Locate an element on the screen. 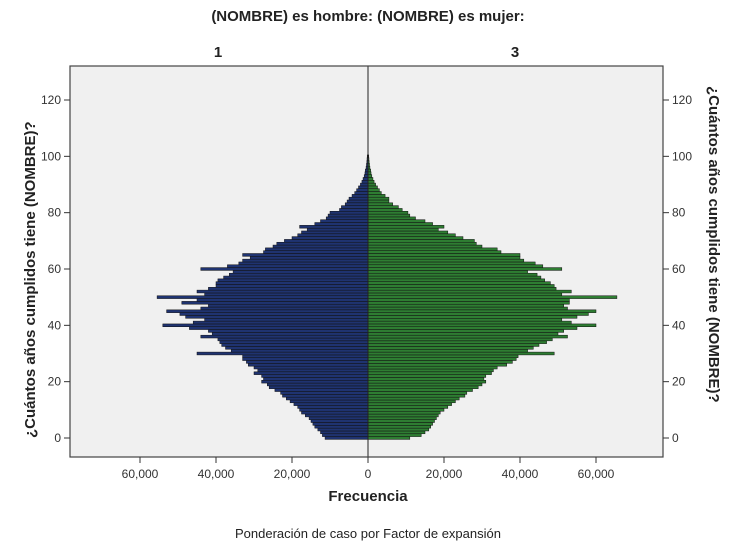 Image resolution: width=736 pixels, height=553 pixels. y-tick-label-right: 60 is located at coordinates (679, 269).